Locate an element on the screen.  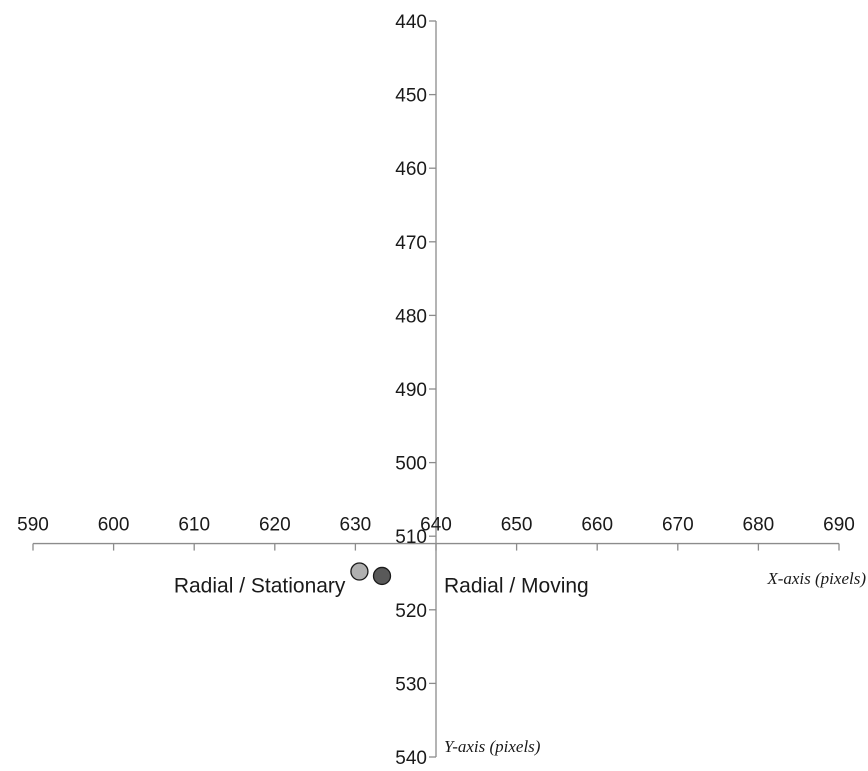
y-tick-label: 460 is located at coordinates (411, 169).